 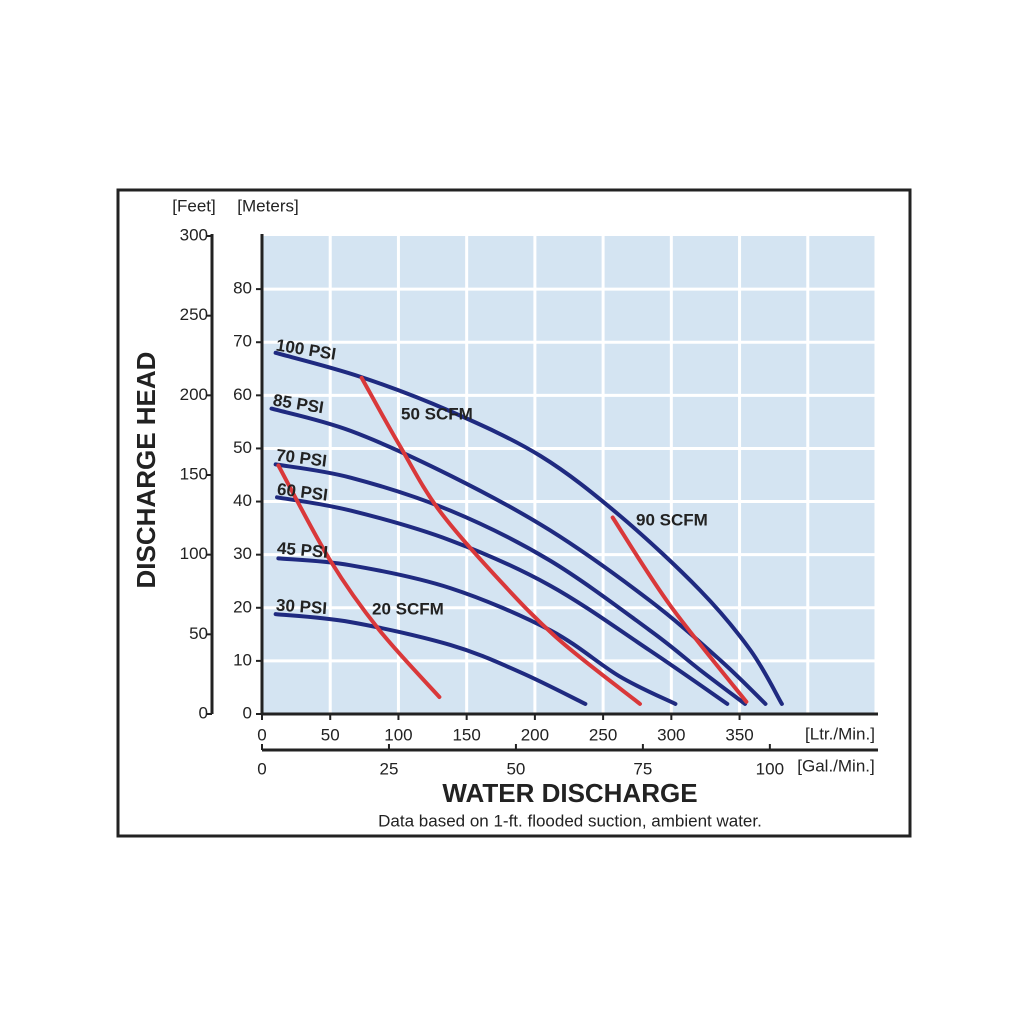 What do you see at coordinates (203, 712) in the screenshot?
I see `y2-tick-label: 0` at bounding box center [203, 712].